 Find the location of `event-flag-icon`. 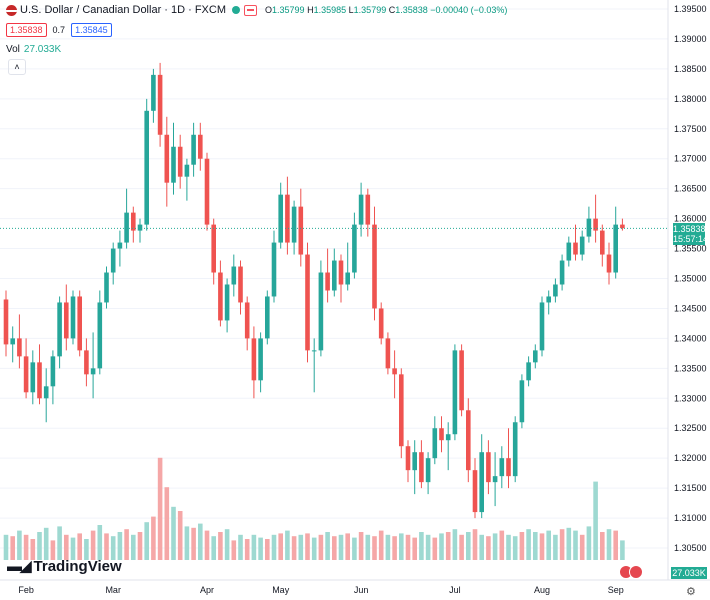

event-flag-icon is located at coordinates (636, 572).